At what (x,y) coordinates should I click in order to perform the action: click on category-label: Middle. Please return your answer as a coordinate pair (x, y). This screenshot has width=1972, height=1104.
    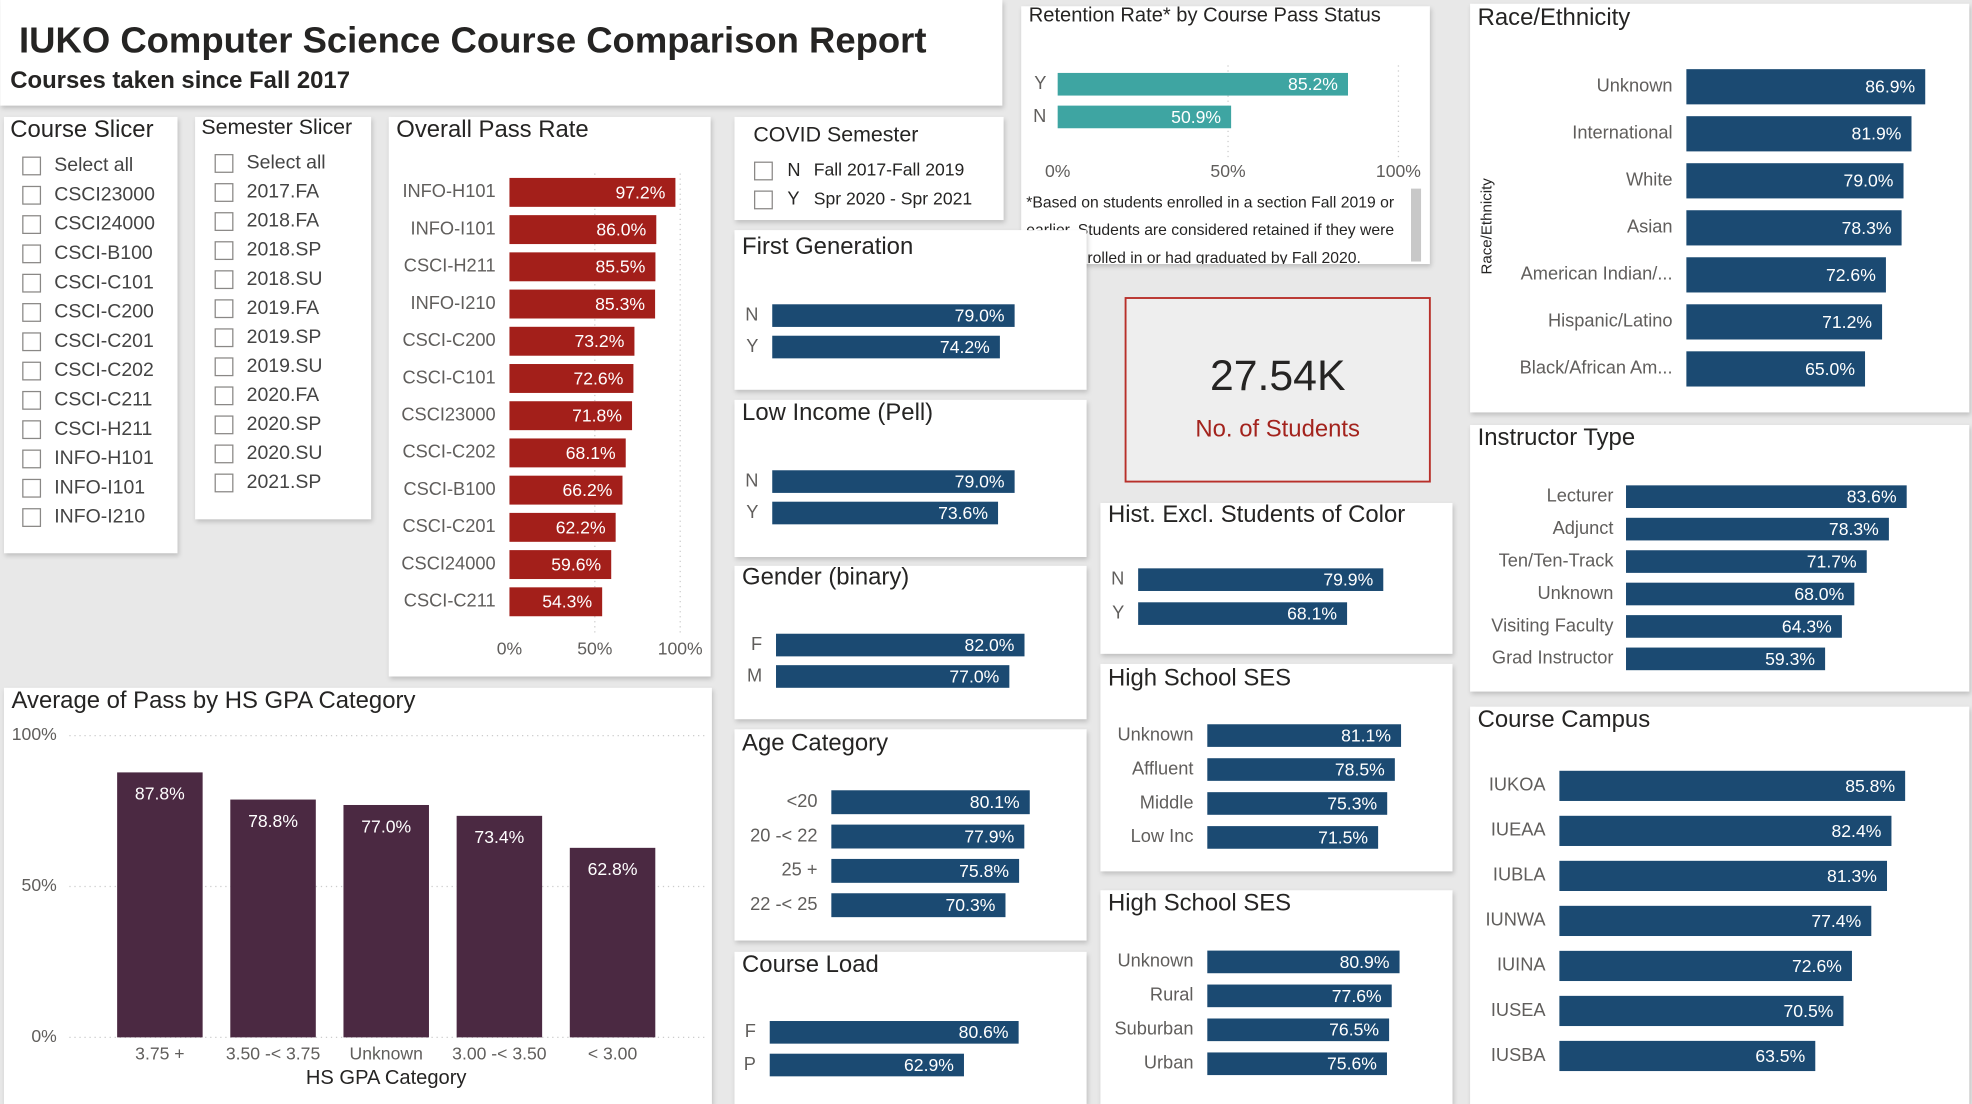
    Looking at the image, I should click on (1167, 801).